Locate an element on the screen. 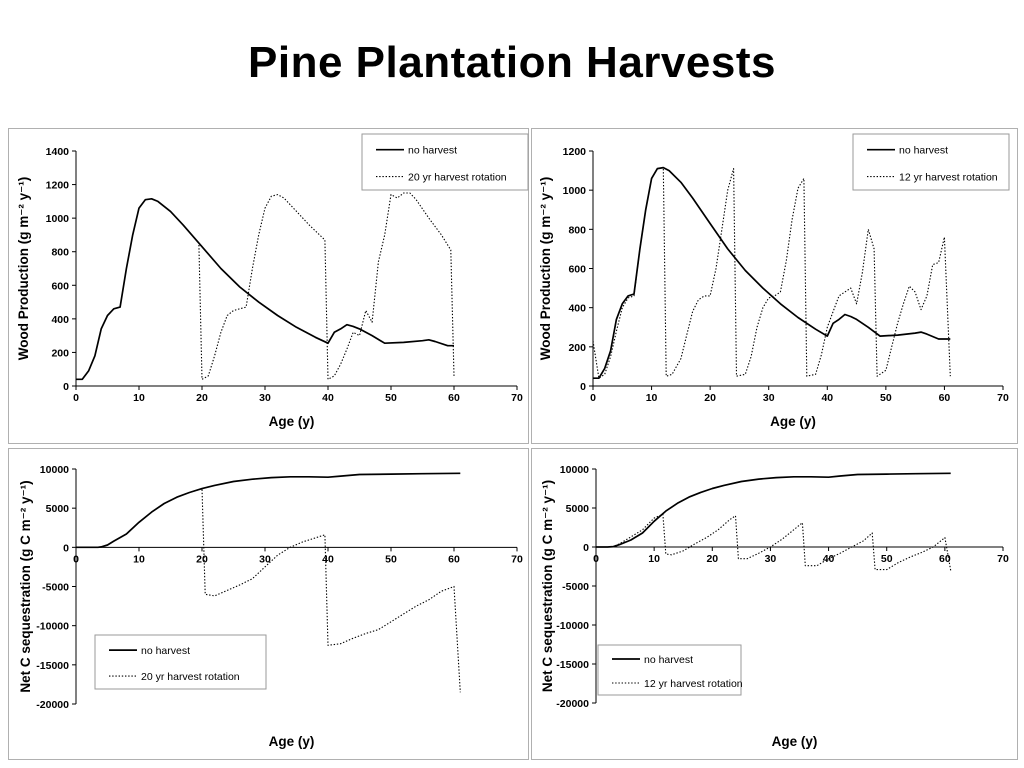 The image size is (1024, 768). slide-title: Pine Plantation Harvests is located at coordinates (512, 62).